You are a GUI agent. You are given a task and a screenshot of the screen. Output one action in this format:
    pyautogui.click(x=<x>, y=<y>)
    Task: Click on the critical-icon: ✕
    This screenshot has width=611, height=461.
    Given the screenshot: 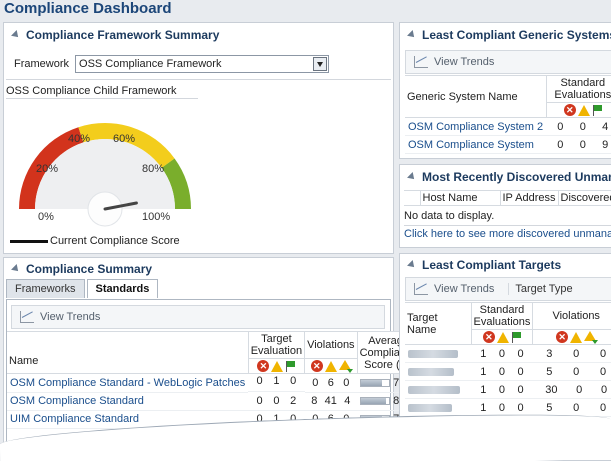 What is the action you would take?
    pyautogui.click(x=316, y=366)
    